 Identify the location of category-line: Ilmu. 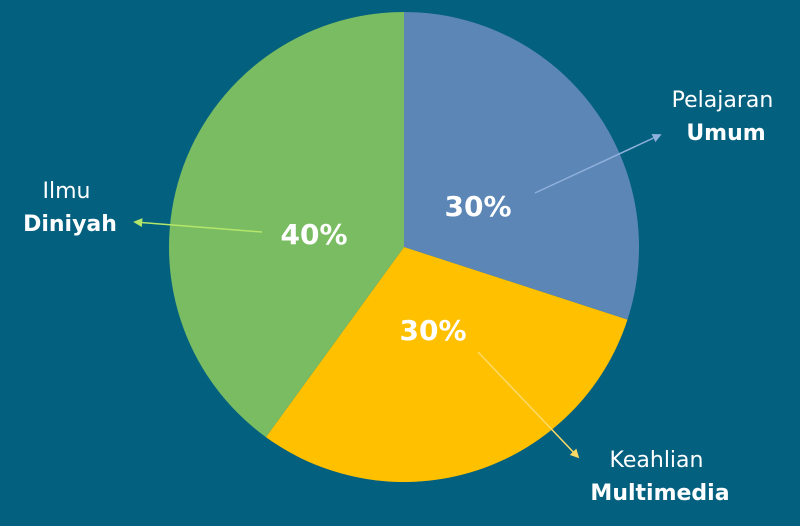
(70, 191).